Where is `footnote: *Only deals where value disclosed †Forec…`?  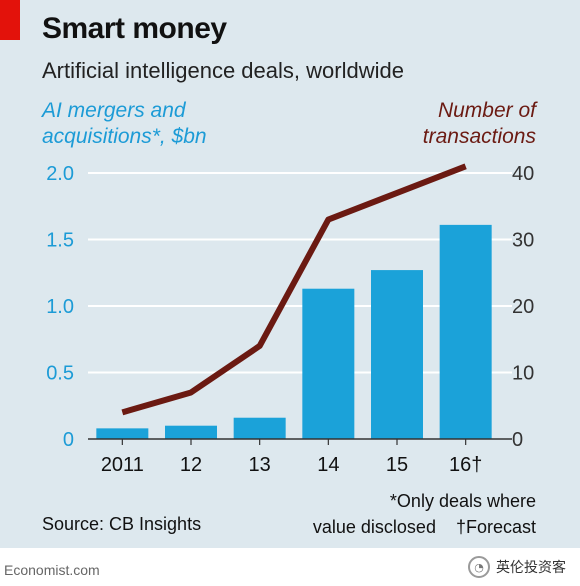
footnote: *Only deals where value disclosed †Forec… is located at coordinates (424, 514).